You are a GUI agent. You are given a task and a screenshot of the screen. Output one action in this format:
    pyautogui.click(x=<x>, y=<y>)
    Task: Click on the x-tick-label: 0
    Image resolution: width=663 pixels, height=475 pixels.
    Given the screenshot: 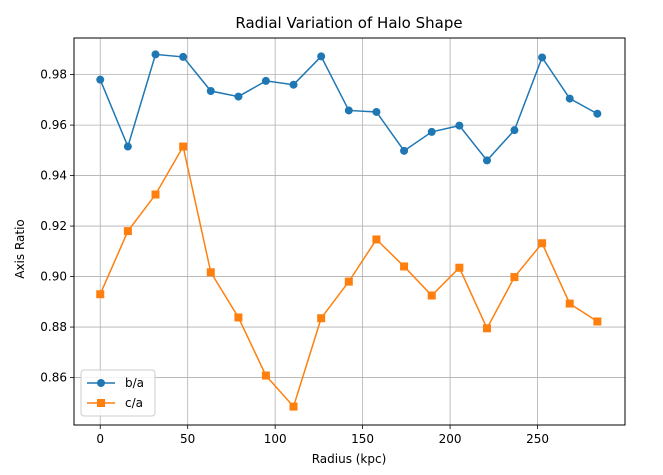 What is the action you would take?
    pyautogui.click(x=100, y=439)
    